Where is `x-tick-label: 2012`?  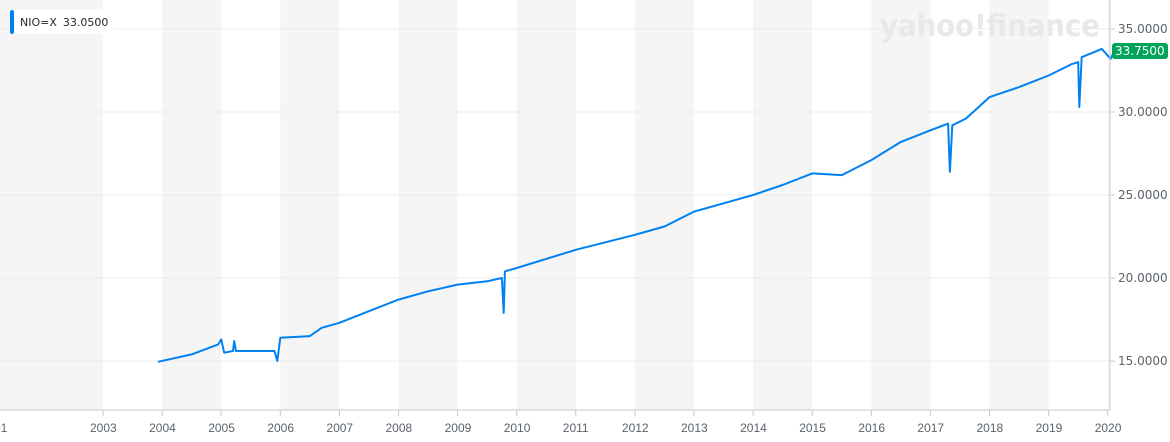 x-tick-label: 2012 is located at coordinates (635, 428).